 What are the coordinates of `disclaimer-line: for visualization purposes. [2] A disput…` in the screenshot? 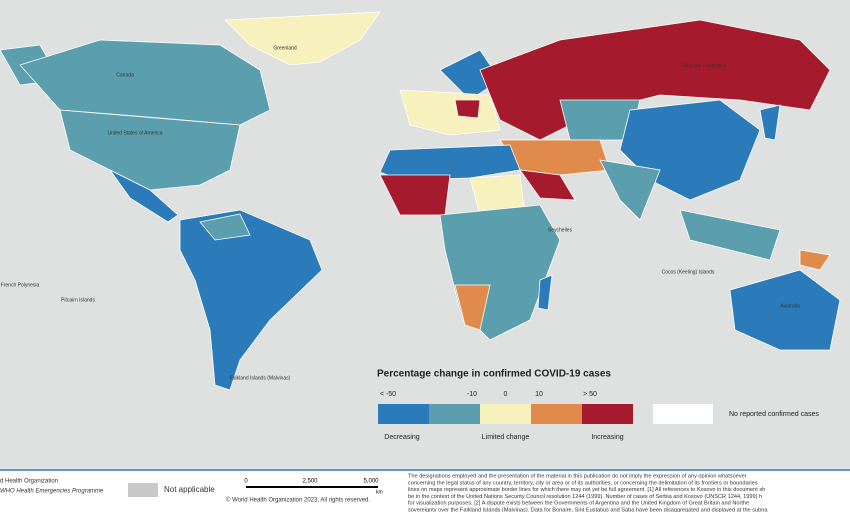 It's located at (578, 504).